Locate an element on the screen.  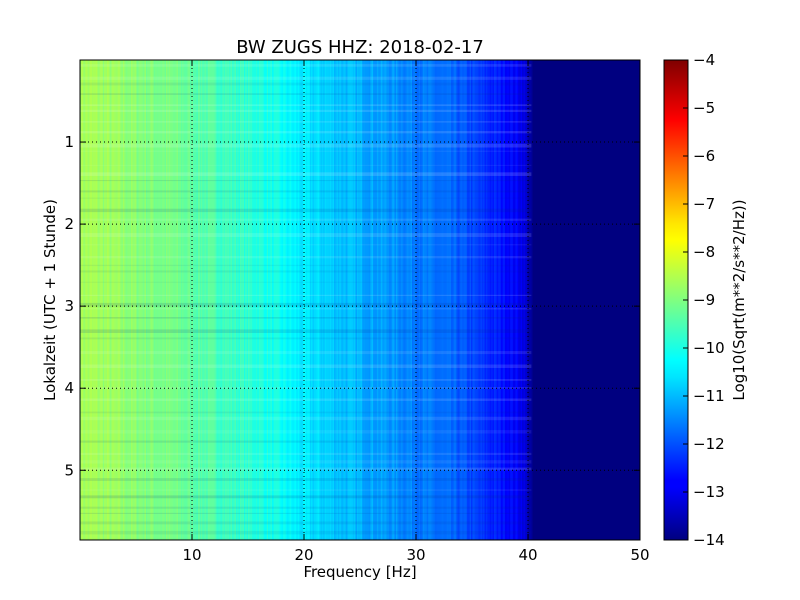
colorbar-tick-label: −6 is located at coordinates (704, 156).